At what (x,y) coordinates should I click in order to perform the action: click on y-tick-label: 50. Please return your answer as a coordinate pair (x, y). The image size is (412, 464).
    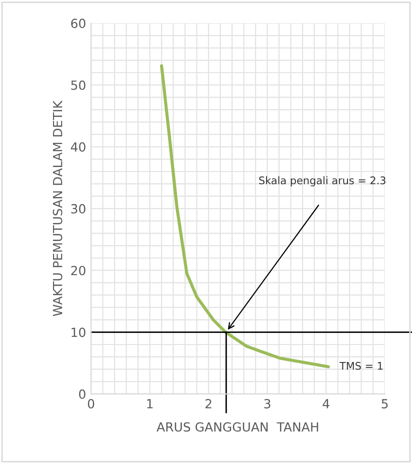
    Looking at the image, I should click on (78, 85).